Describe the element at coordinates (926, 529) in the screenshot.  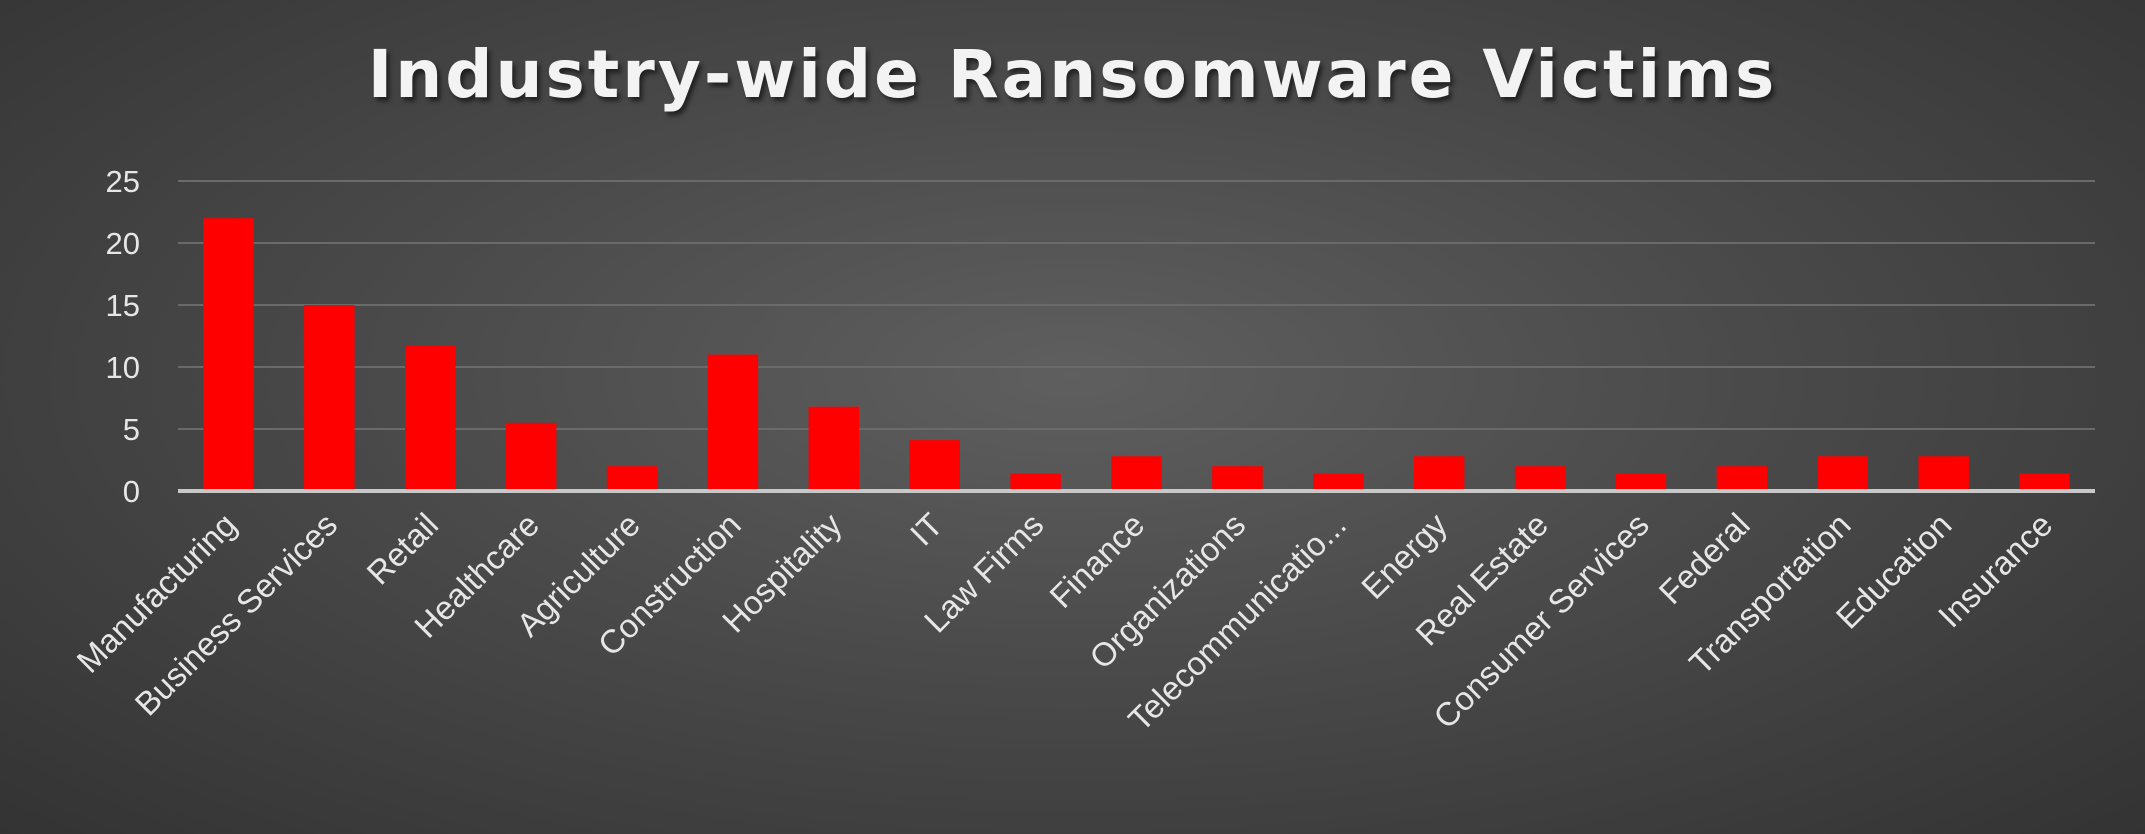
I see `x-tick-label: IT` at that location.